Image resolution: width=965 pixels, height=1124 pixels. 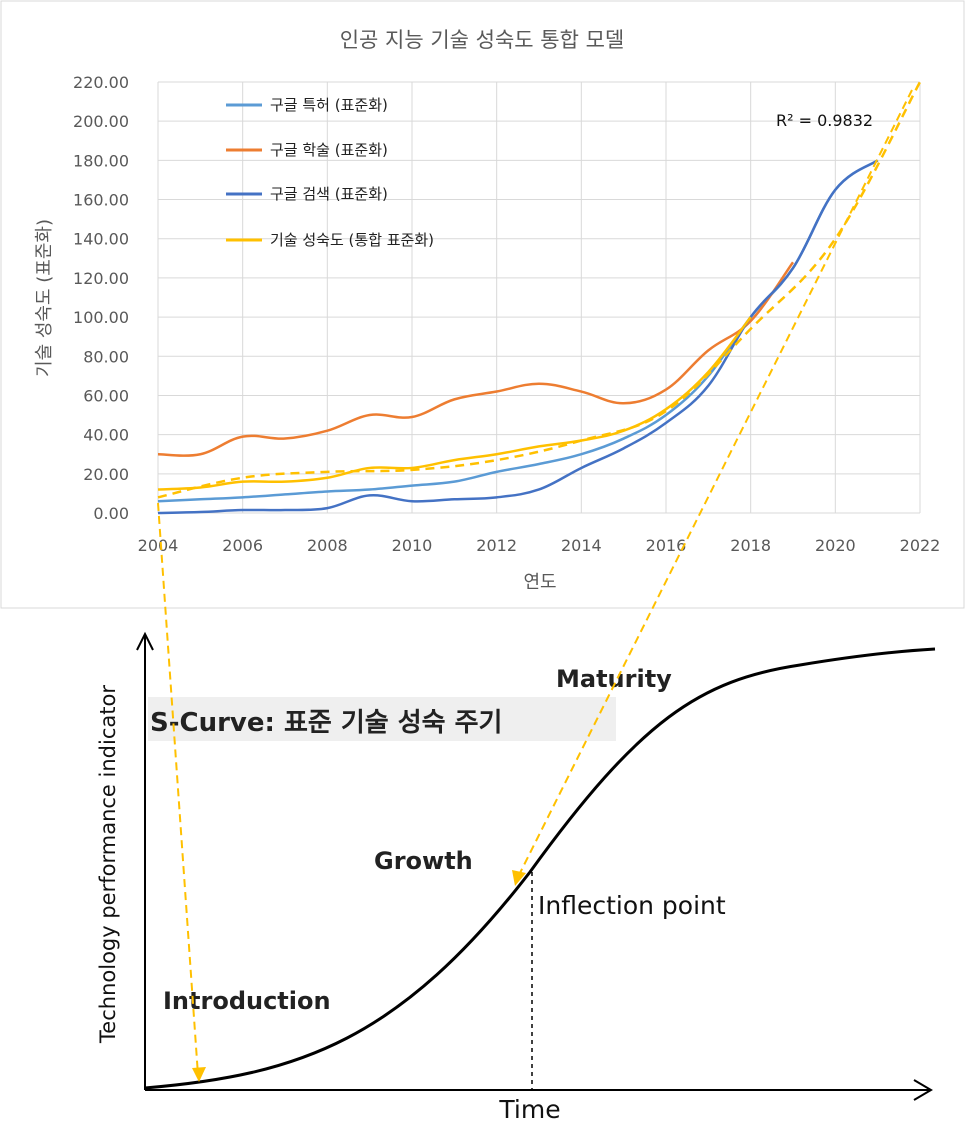 I want to click on series-line-maturity, so click(x=454, y=403).